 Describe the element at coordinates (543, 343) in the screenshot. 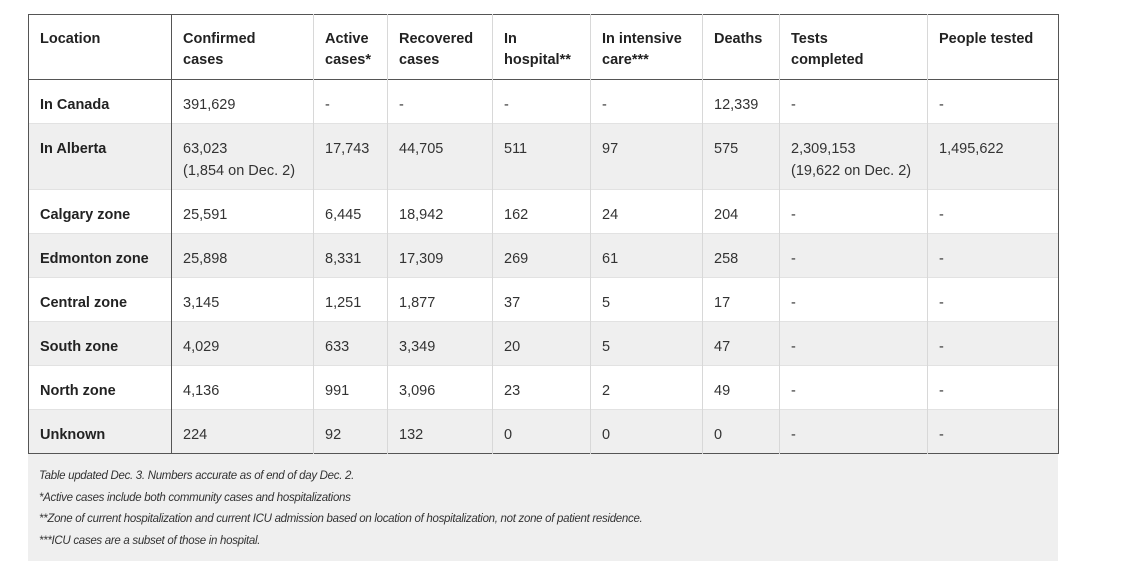

I see `table-row: South zone 4,029 633 3,349 20 5 47 - -` at that location.